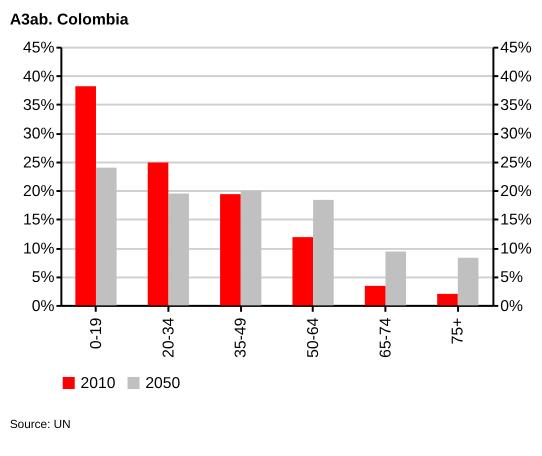 The height and width of the screenshot is (456, 542). I want to click on x-tick-label: 75+, so click(458, 331).